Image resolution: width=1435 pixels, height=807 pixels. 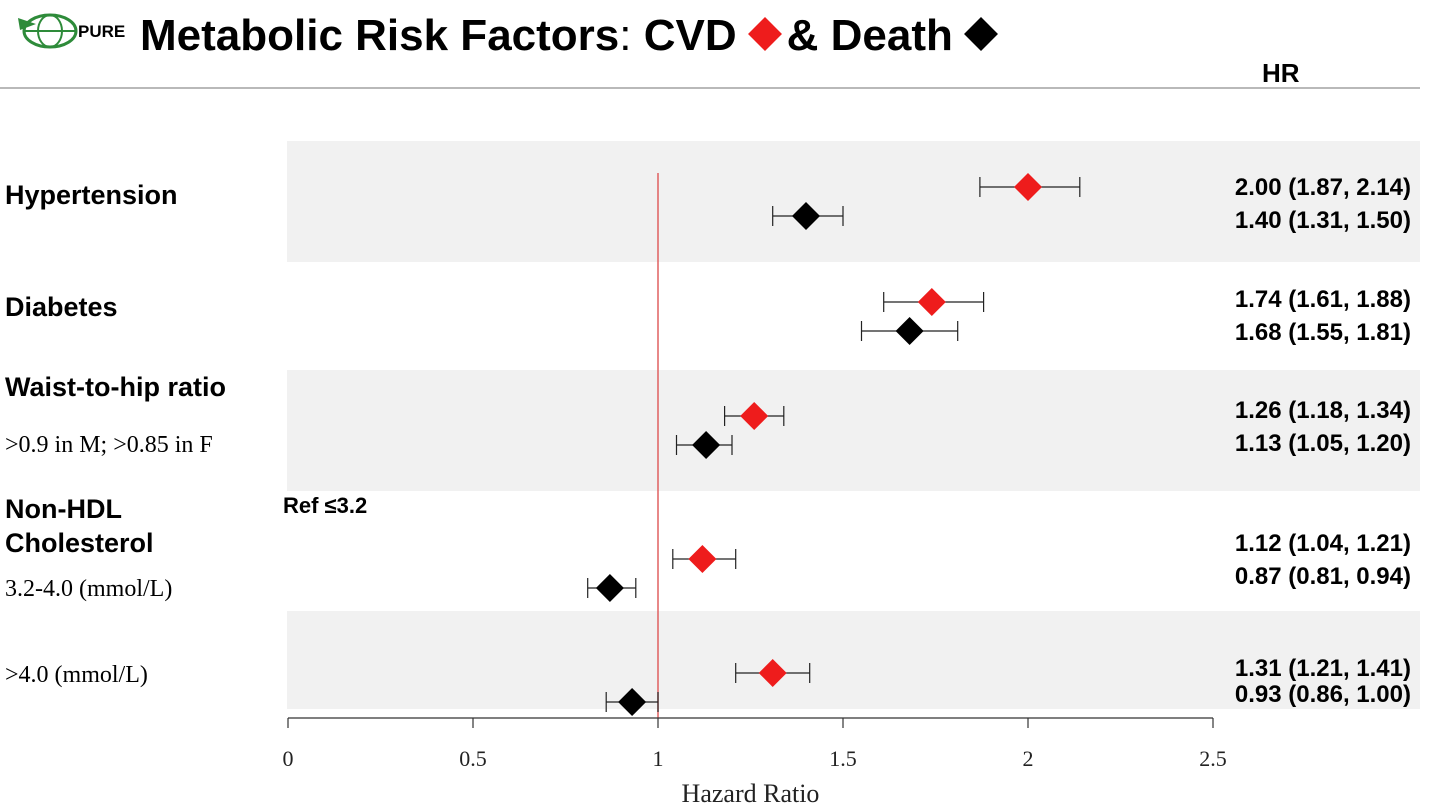 What do you see at coordinates (1281, 73) in the screenshot?
I see `hr-column-header: HR` at bounding box center [1281, 73].